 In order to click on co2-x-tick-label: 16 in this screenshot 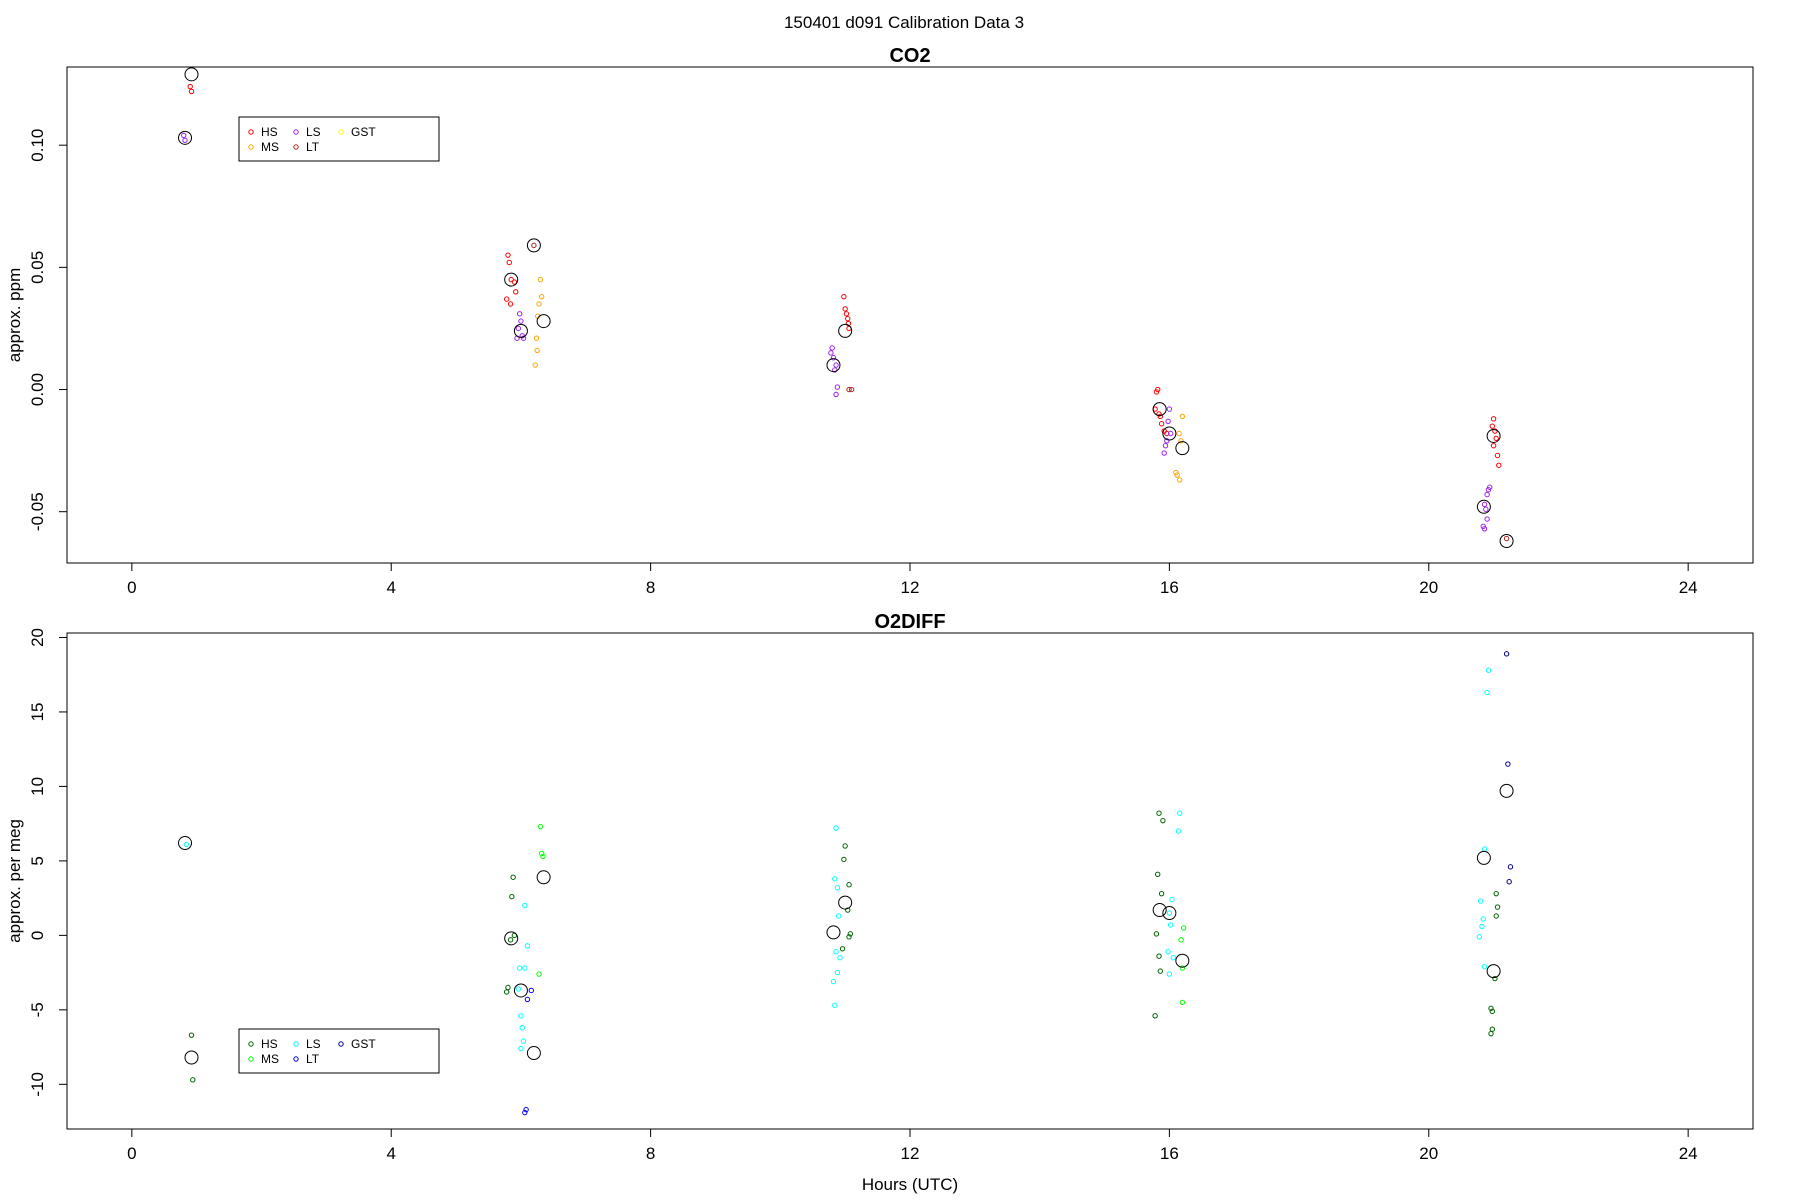, I will do `click(1169, 587)`.